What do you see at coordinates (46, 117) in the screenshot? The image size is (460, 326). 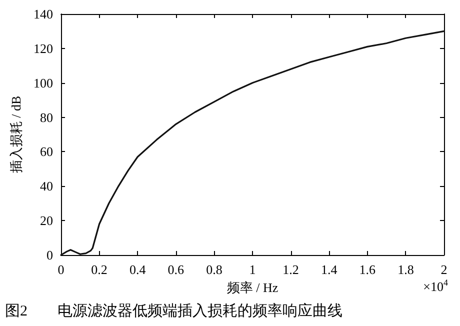 I see `y-tick-label: 80` at bounding box center [46, 117].